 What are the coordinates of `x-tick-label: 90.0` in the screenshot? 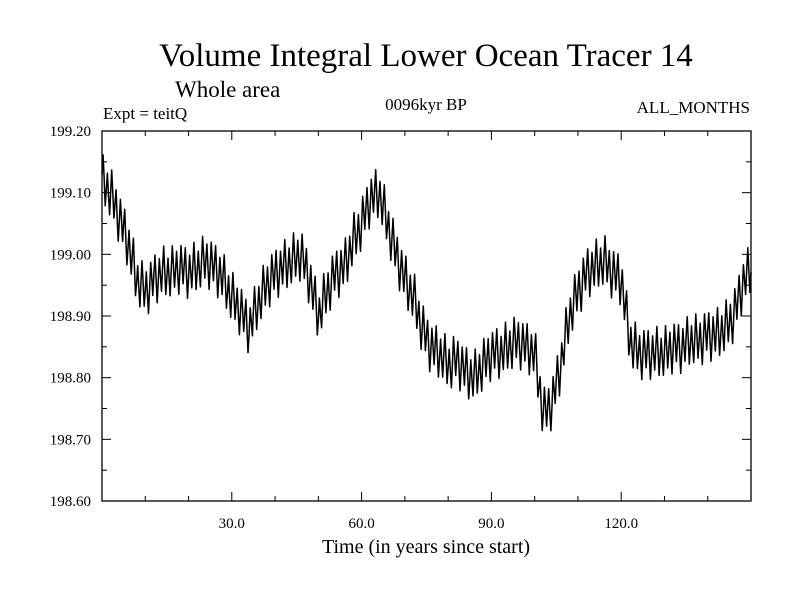 It's located at (491, 524).